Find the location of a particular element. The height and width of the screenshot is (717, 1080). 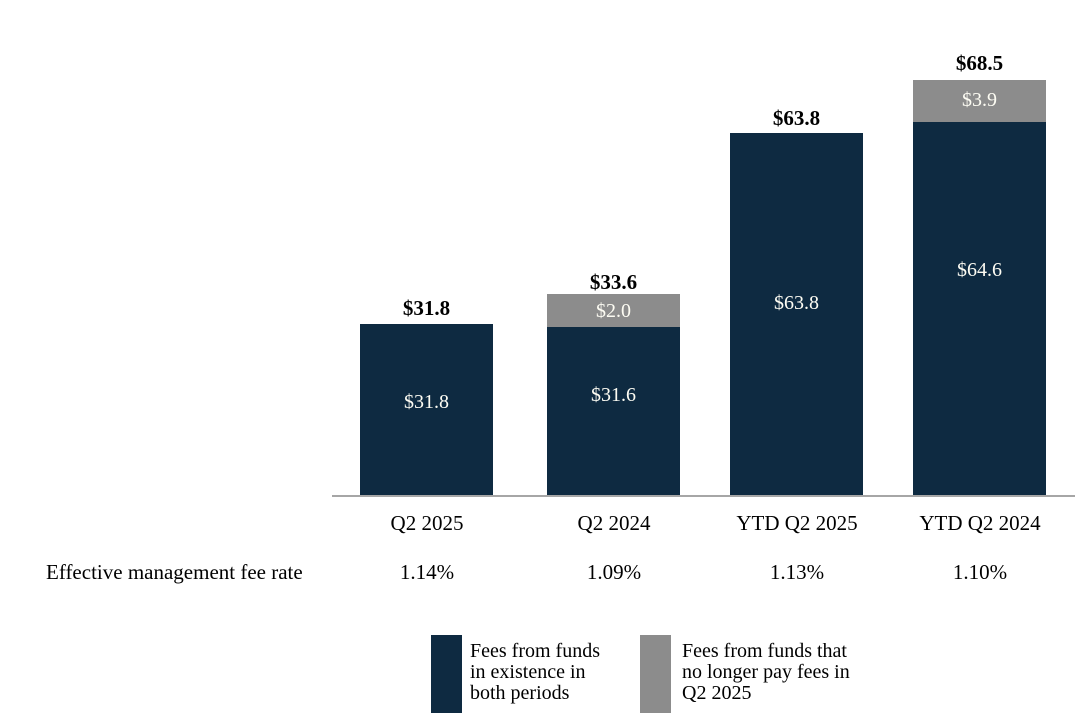

bar-group-q2-2025: $31.8 $31.8 is located at coordinates (426, 247).